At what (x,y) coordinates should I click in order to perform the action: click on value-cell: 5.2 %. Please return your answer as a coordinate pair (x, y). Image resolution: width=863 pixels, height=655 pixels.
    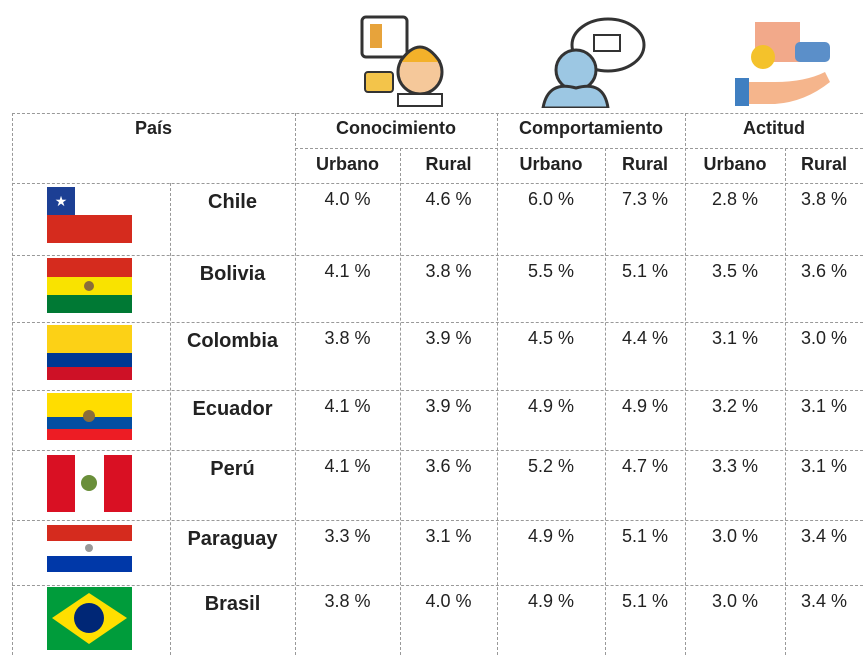
    Looking at the image, I should click on (551, 466).